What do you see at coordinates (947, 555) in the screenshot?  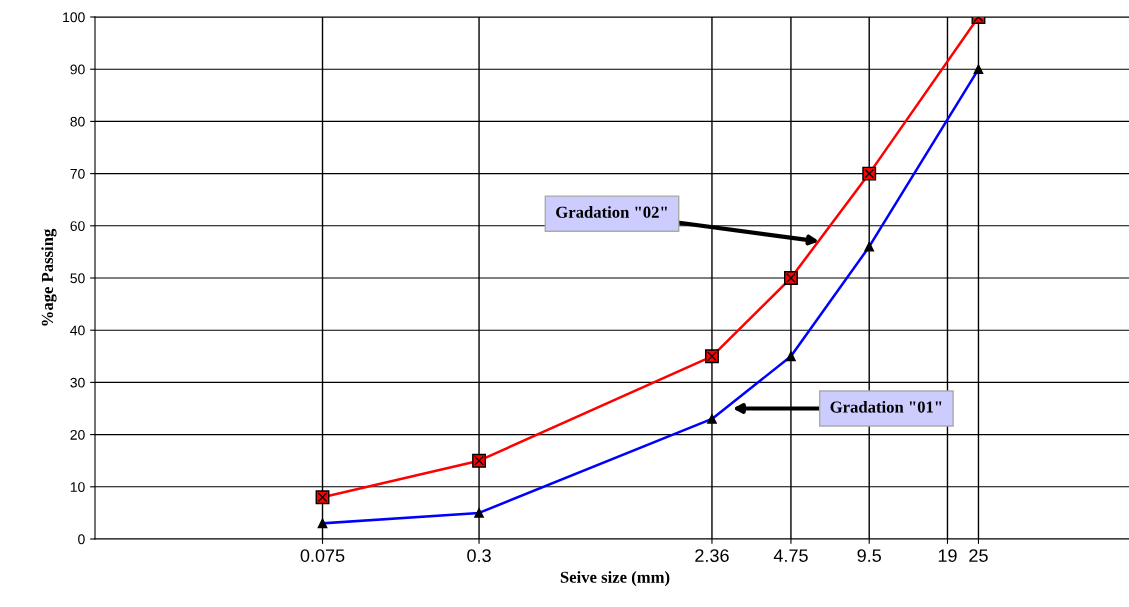 I see `x-tick-label: 19` at bounding box center [947, 555].